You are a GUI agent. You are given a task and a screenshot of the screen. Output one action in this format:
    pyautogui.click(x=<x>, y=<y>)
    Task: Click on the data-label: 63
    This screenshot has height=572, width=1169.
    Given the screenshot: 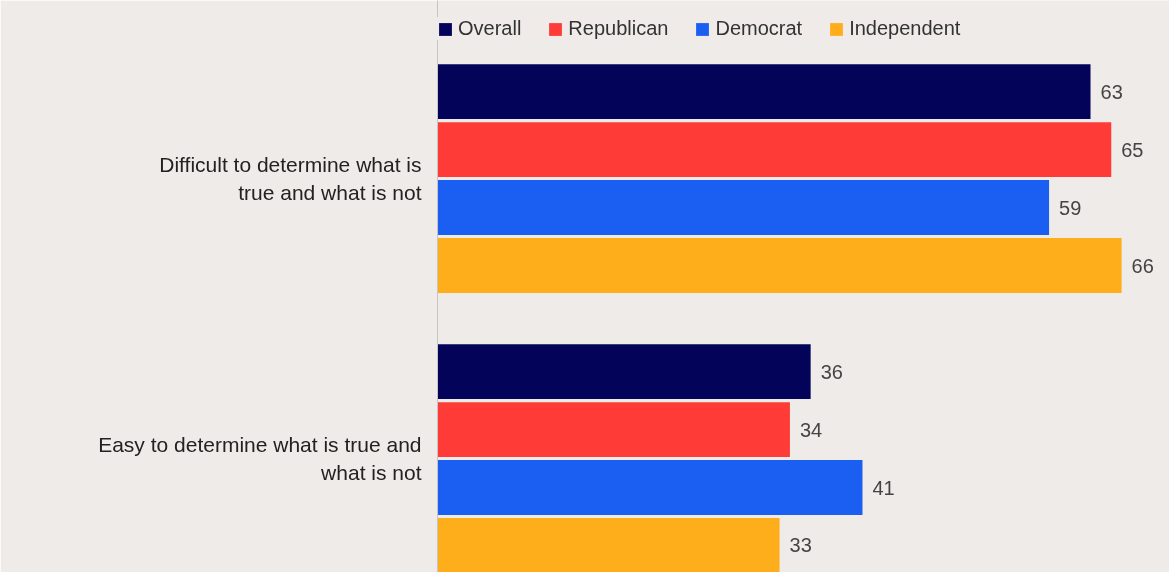 What is the action you would take?
    pyautogui.click(x=1111, y=91)
    